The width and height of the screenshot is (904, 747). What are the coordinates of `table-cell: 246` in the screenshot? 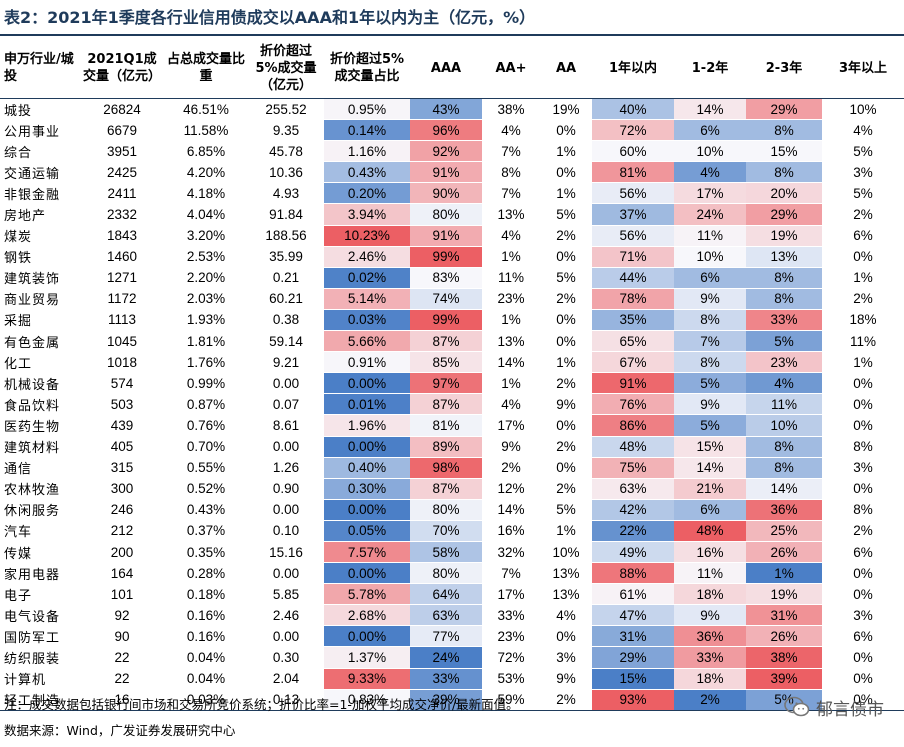 It's located at (122, 510).